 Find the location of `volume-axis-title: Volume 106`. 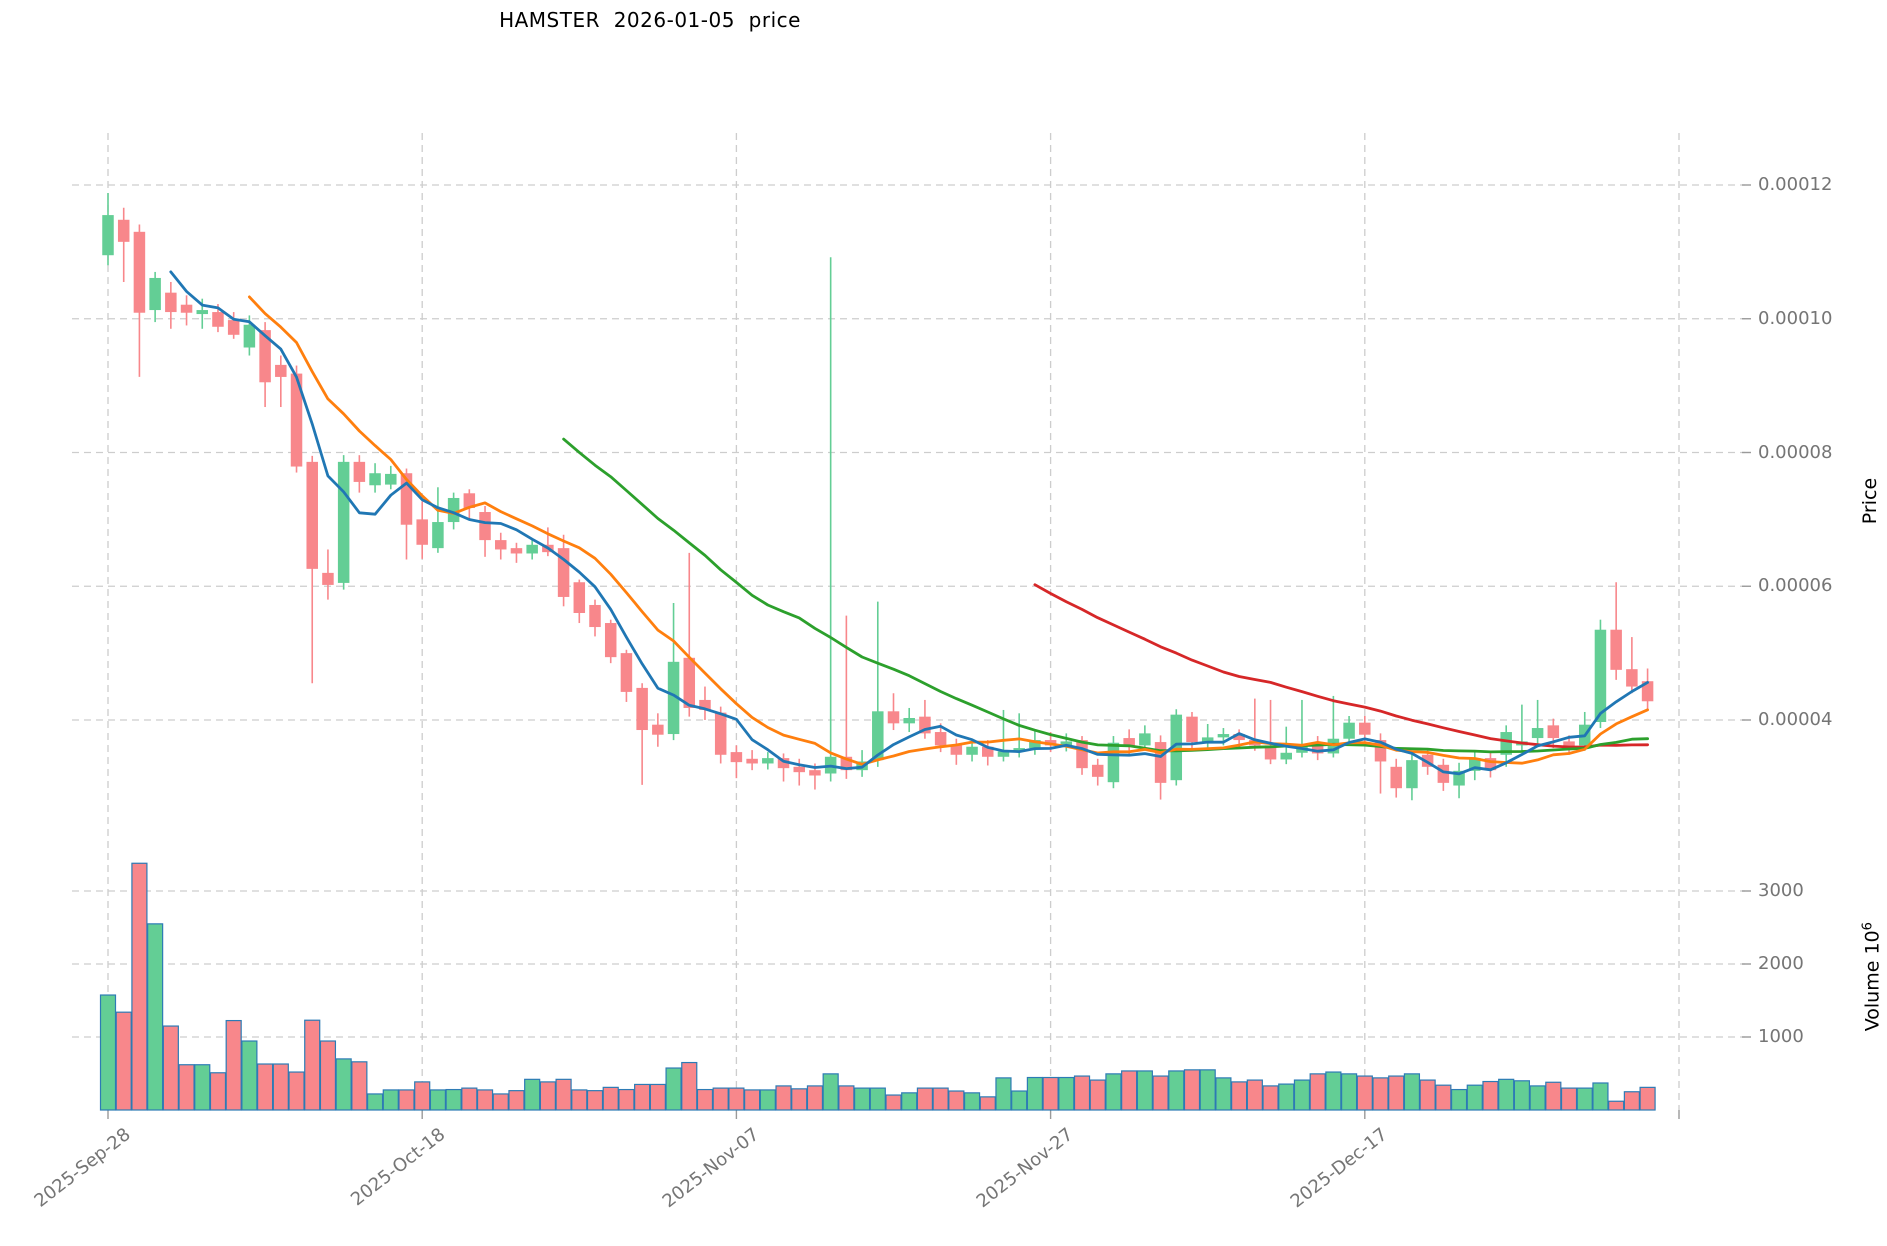

volume-axis-title: Volume 106 is located at coordinates (1871, 977).